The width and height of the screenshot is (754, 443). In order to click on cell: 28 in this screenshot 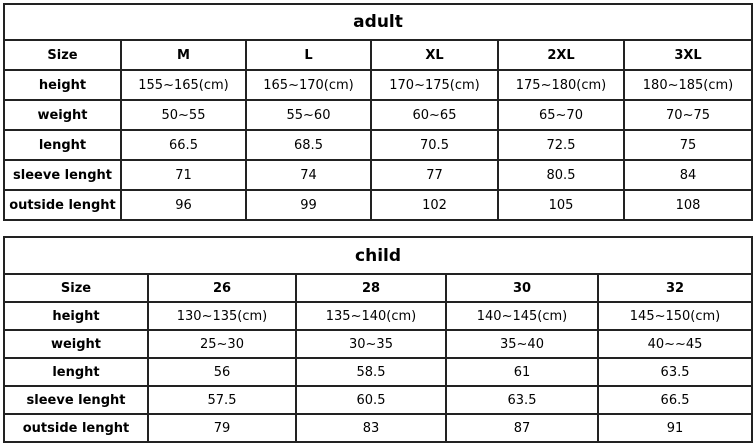, I will do `click(371, 288)`.